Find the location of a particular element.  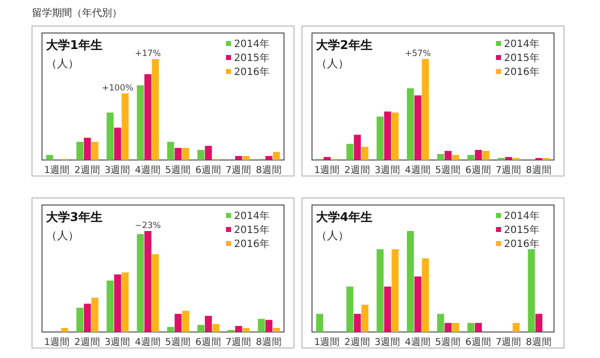

annotation: +100% is located at coordinates (118, 88).